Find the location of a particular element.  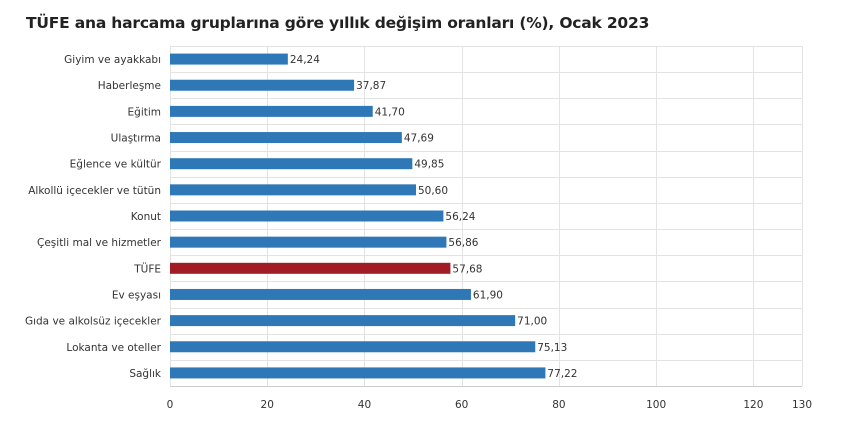

x-tick-label: 20 is located at coordinates (267, 405).